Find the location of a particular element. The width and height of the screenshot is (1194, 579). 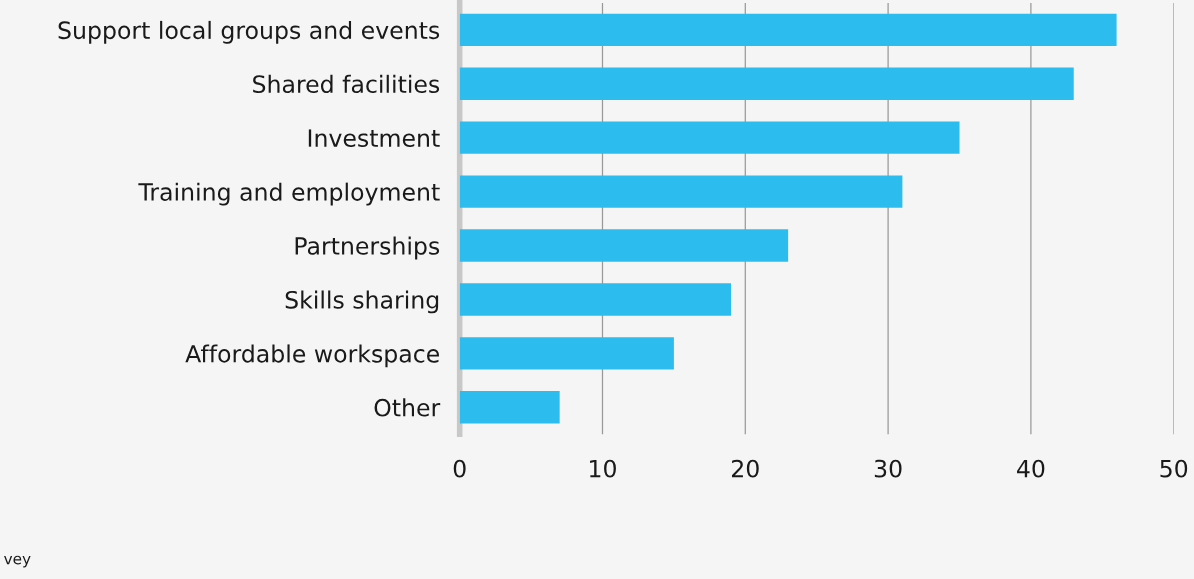

y-tick-label: Other is located at coordinates (407, 407).